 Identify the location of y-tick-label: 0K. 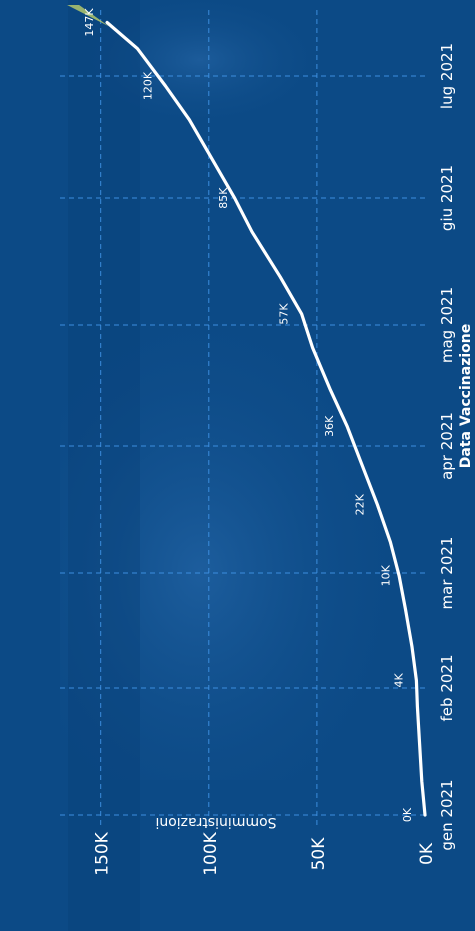
(427, 853).